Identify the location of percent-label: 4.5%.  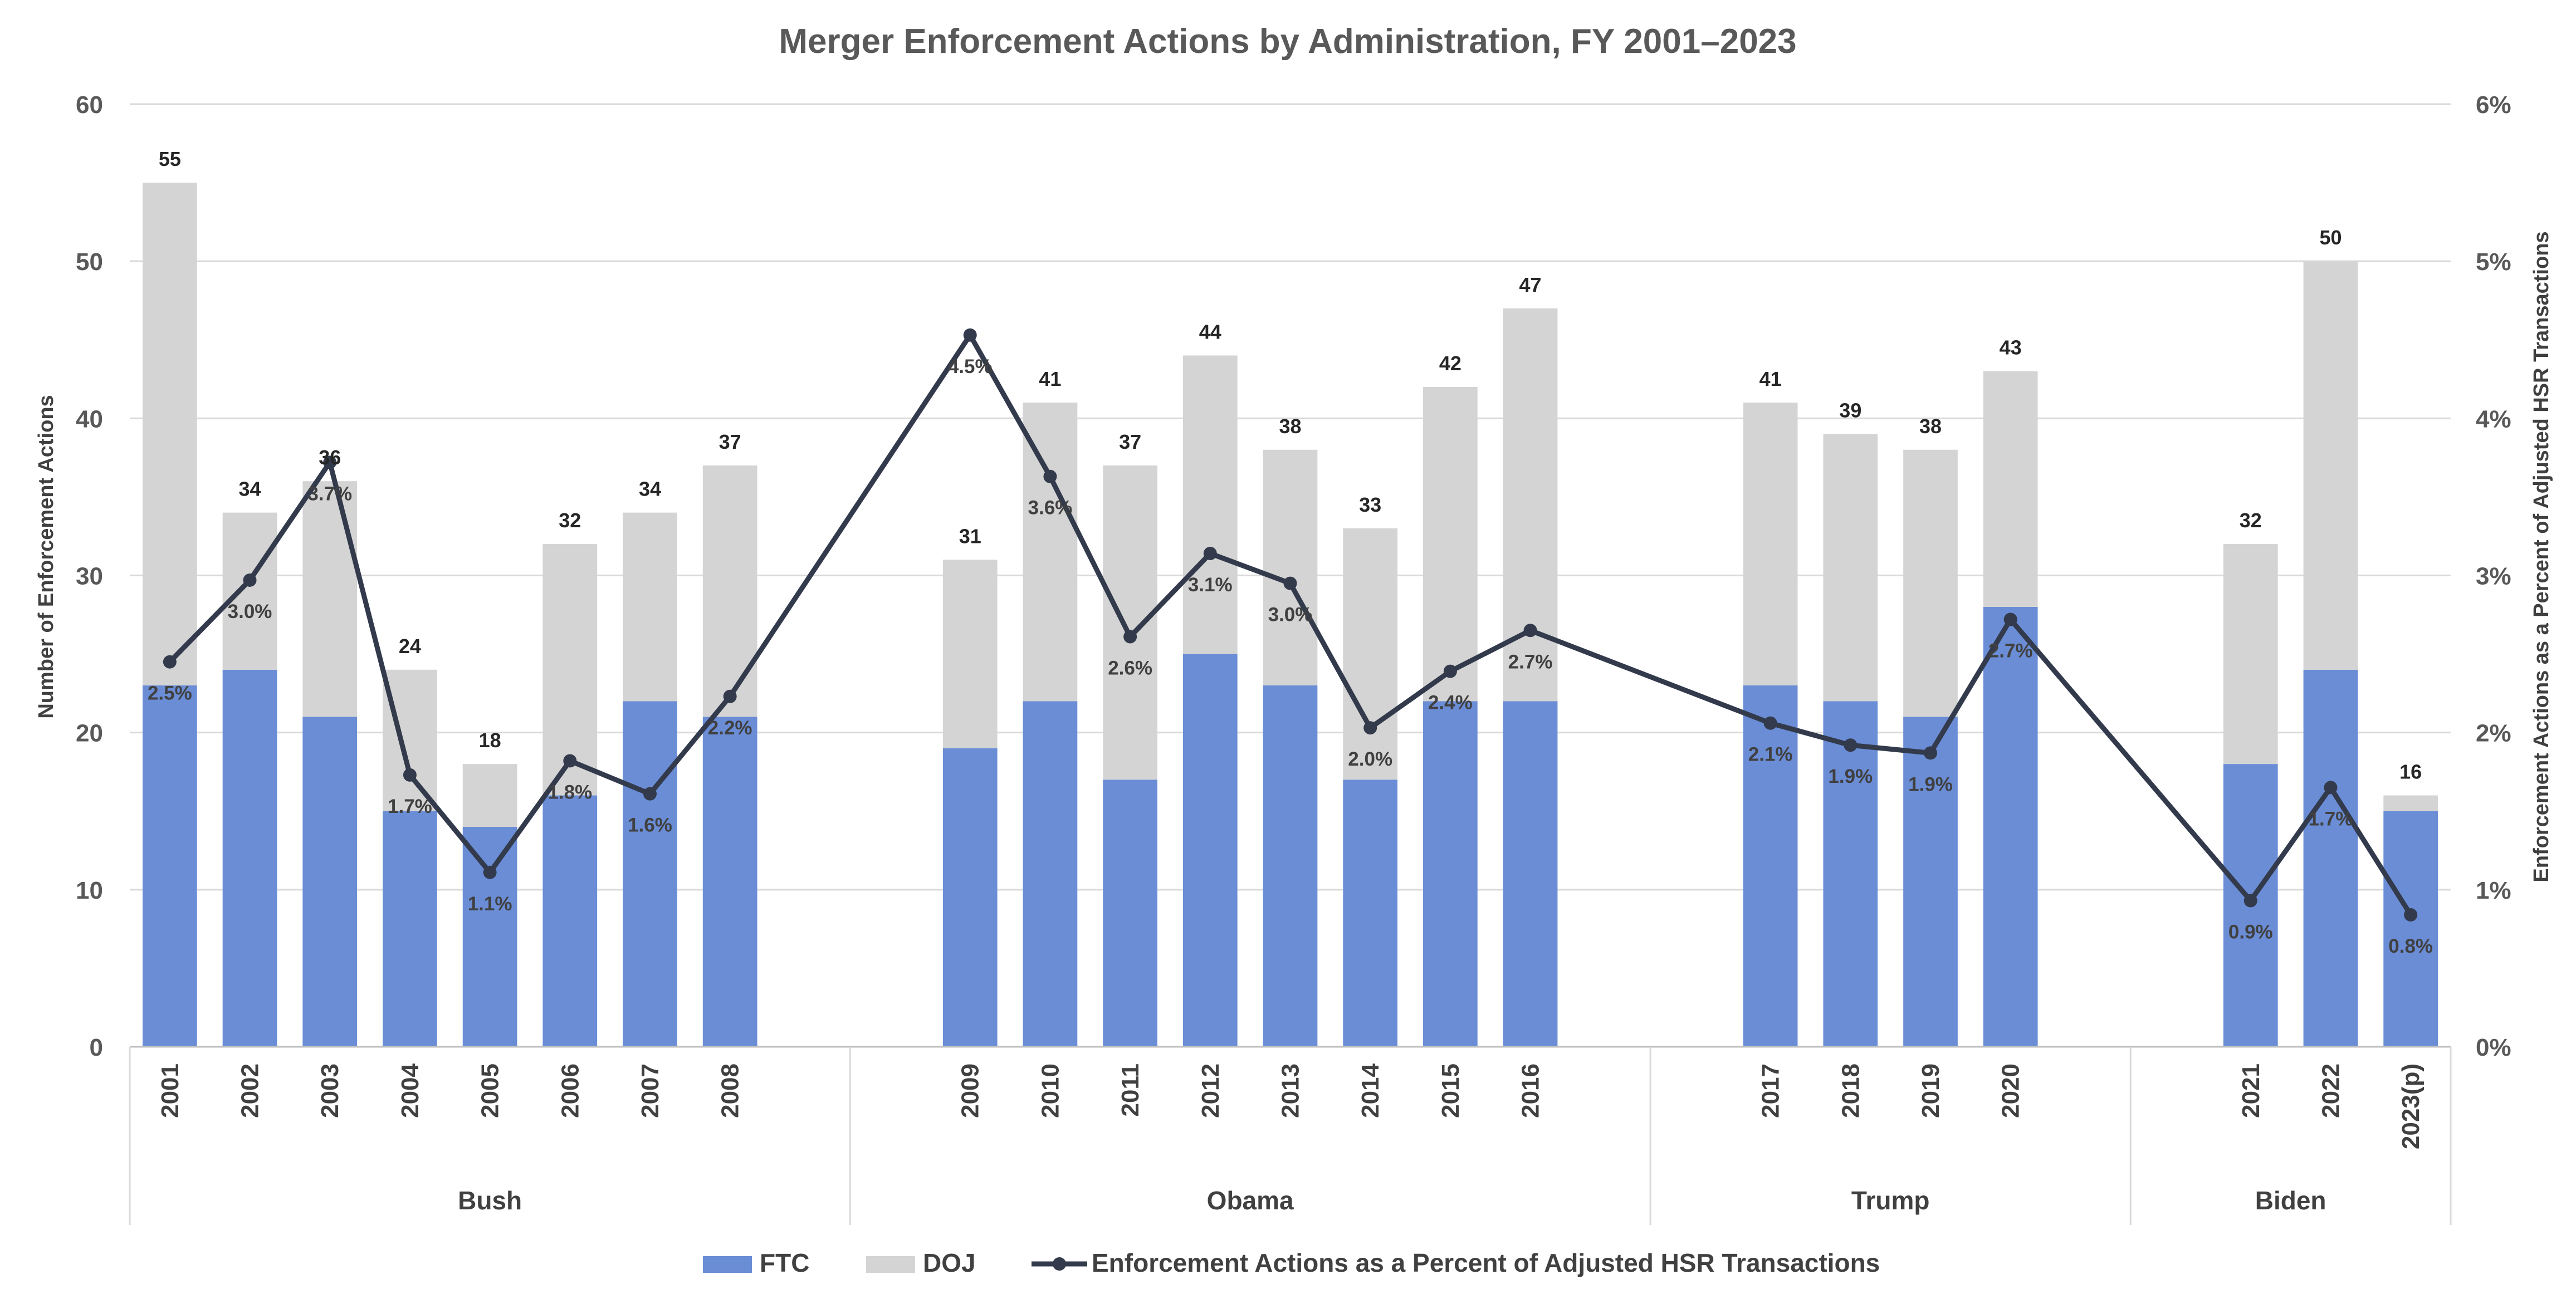
(971, 367).